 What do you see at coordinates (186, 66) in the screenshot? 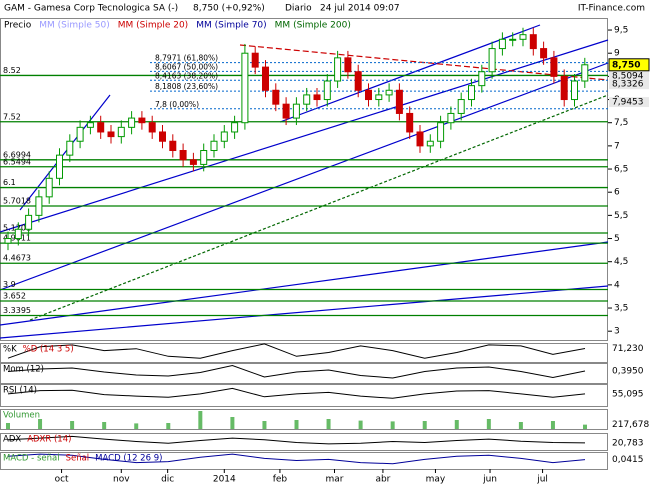
I see `fib-label: 8,6067 (50,00%)` at bounding box center [186, 66].